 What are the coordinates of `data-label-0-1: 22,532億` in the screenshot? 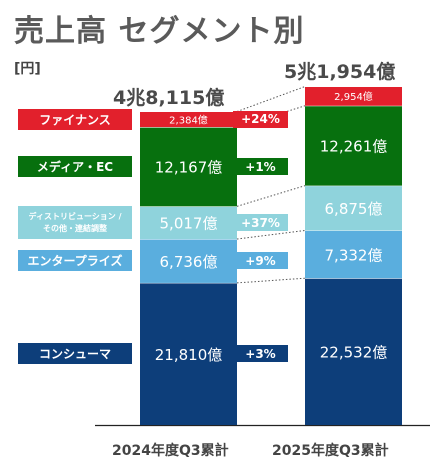 It's located at (354, 353).